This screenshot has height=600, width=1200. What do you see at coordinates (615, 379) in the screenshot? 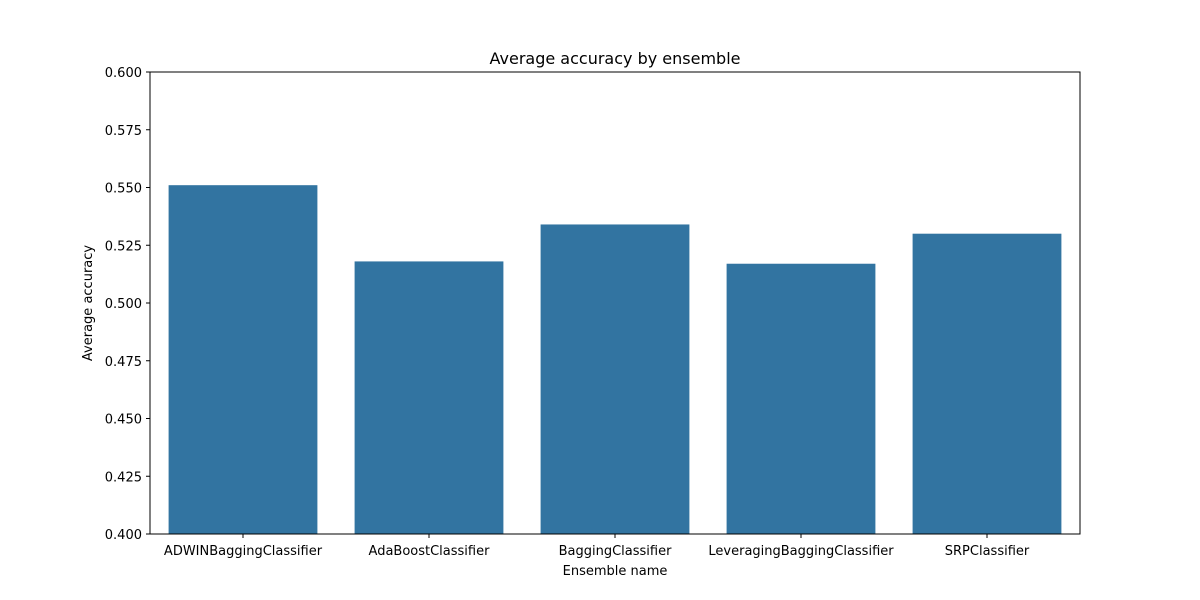
I see `bar-BaggingClassifier` at bounding box center [615, 379].